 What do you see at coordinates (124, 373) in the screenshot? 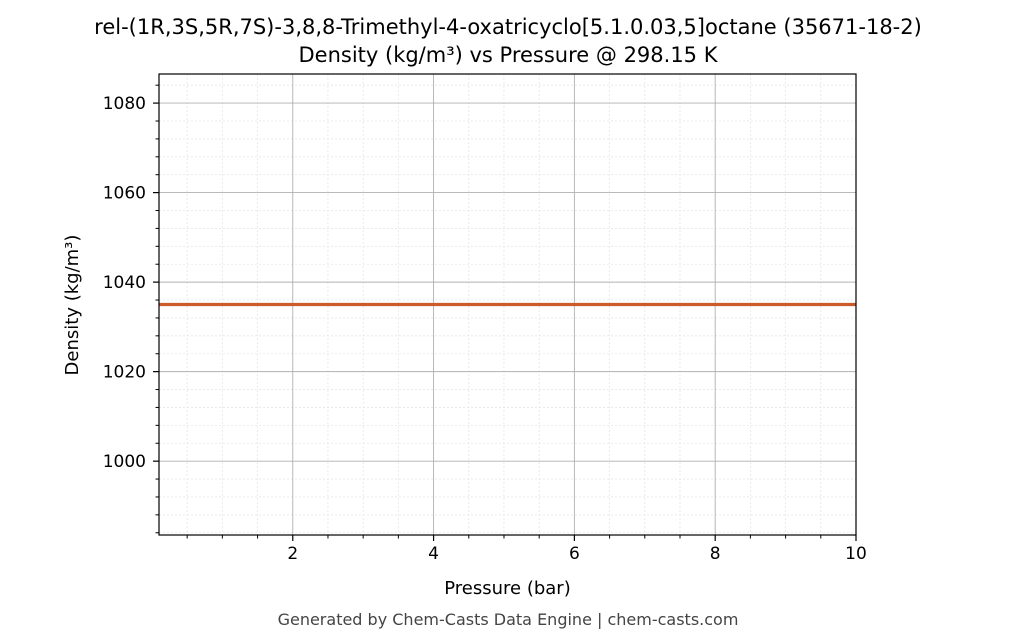
I see `y-tick-label: 1020` at bounding box center [124, 373].